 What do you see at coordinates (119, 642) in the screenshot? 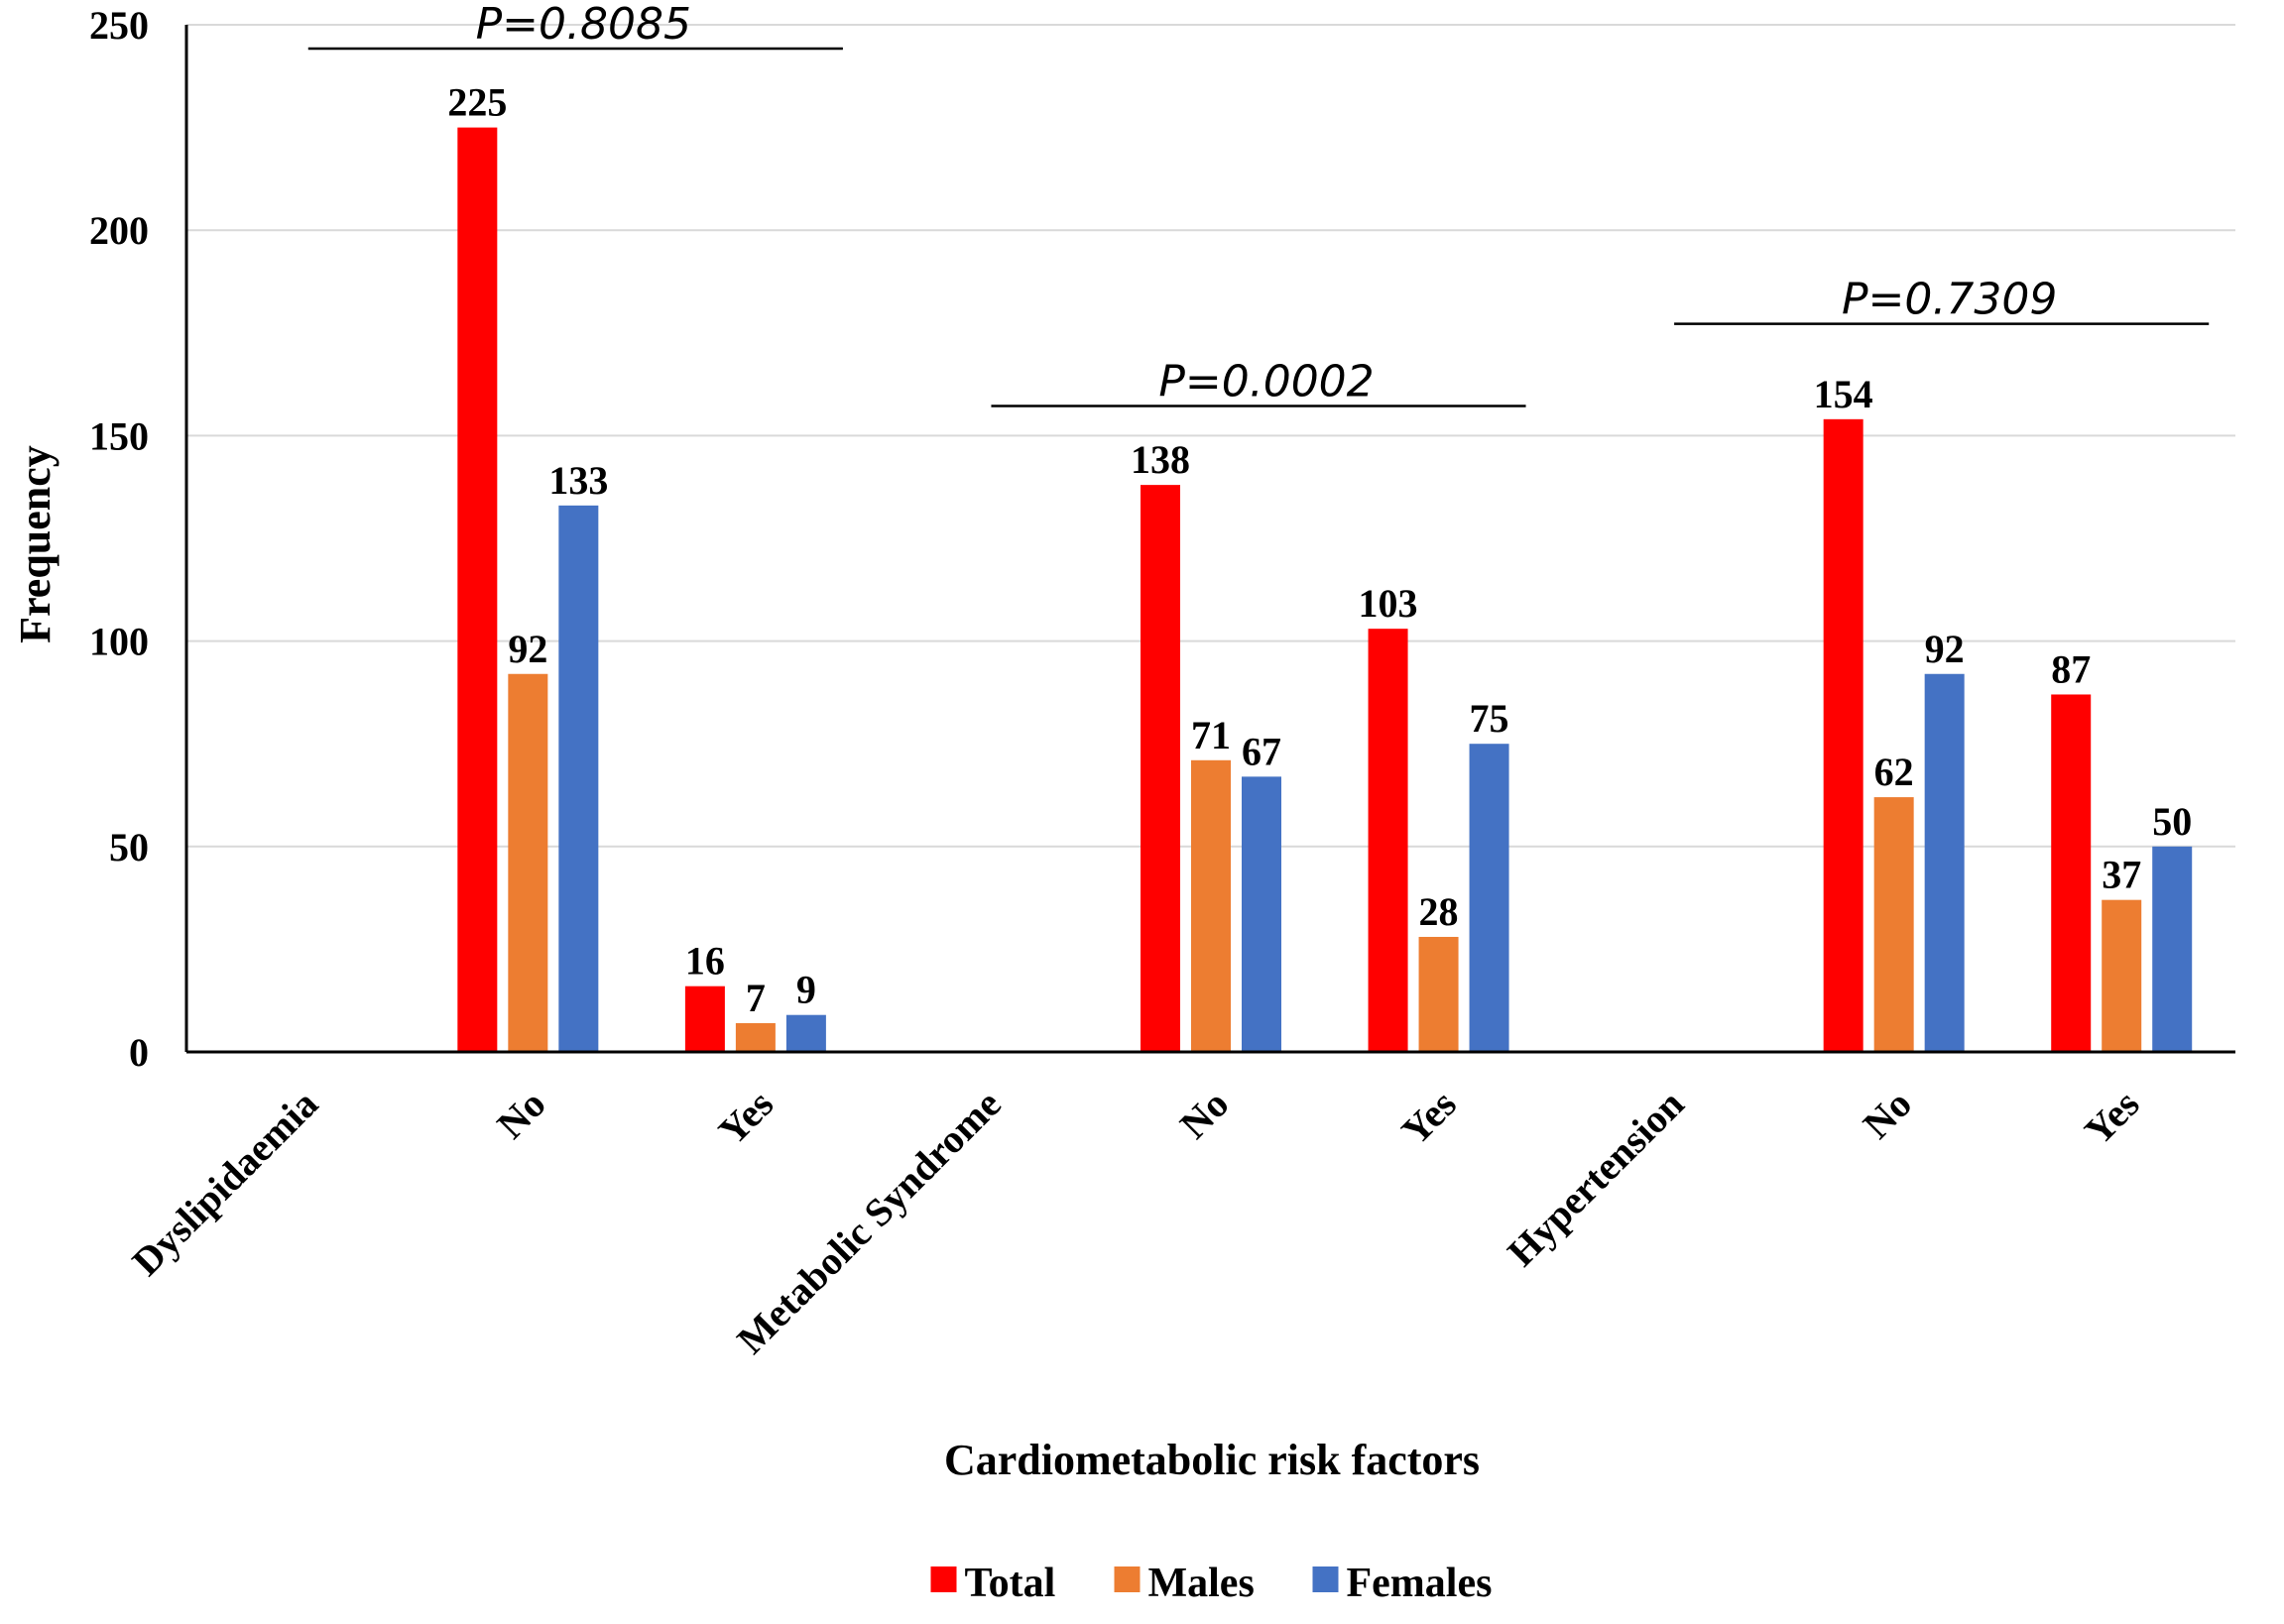
I see `y-tick-label-100: 100` at bounding box center [119, 642].